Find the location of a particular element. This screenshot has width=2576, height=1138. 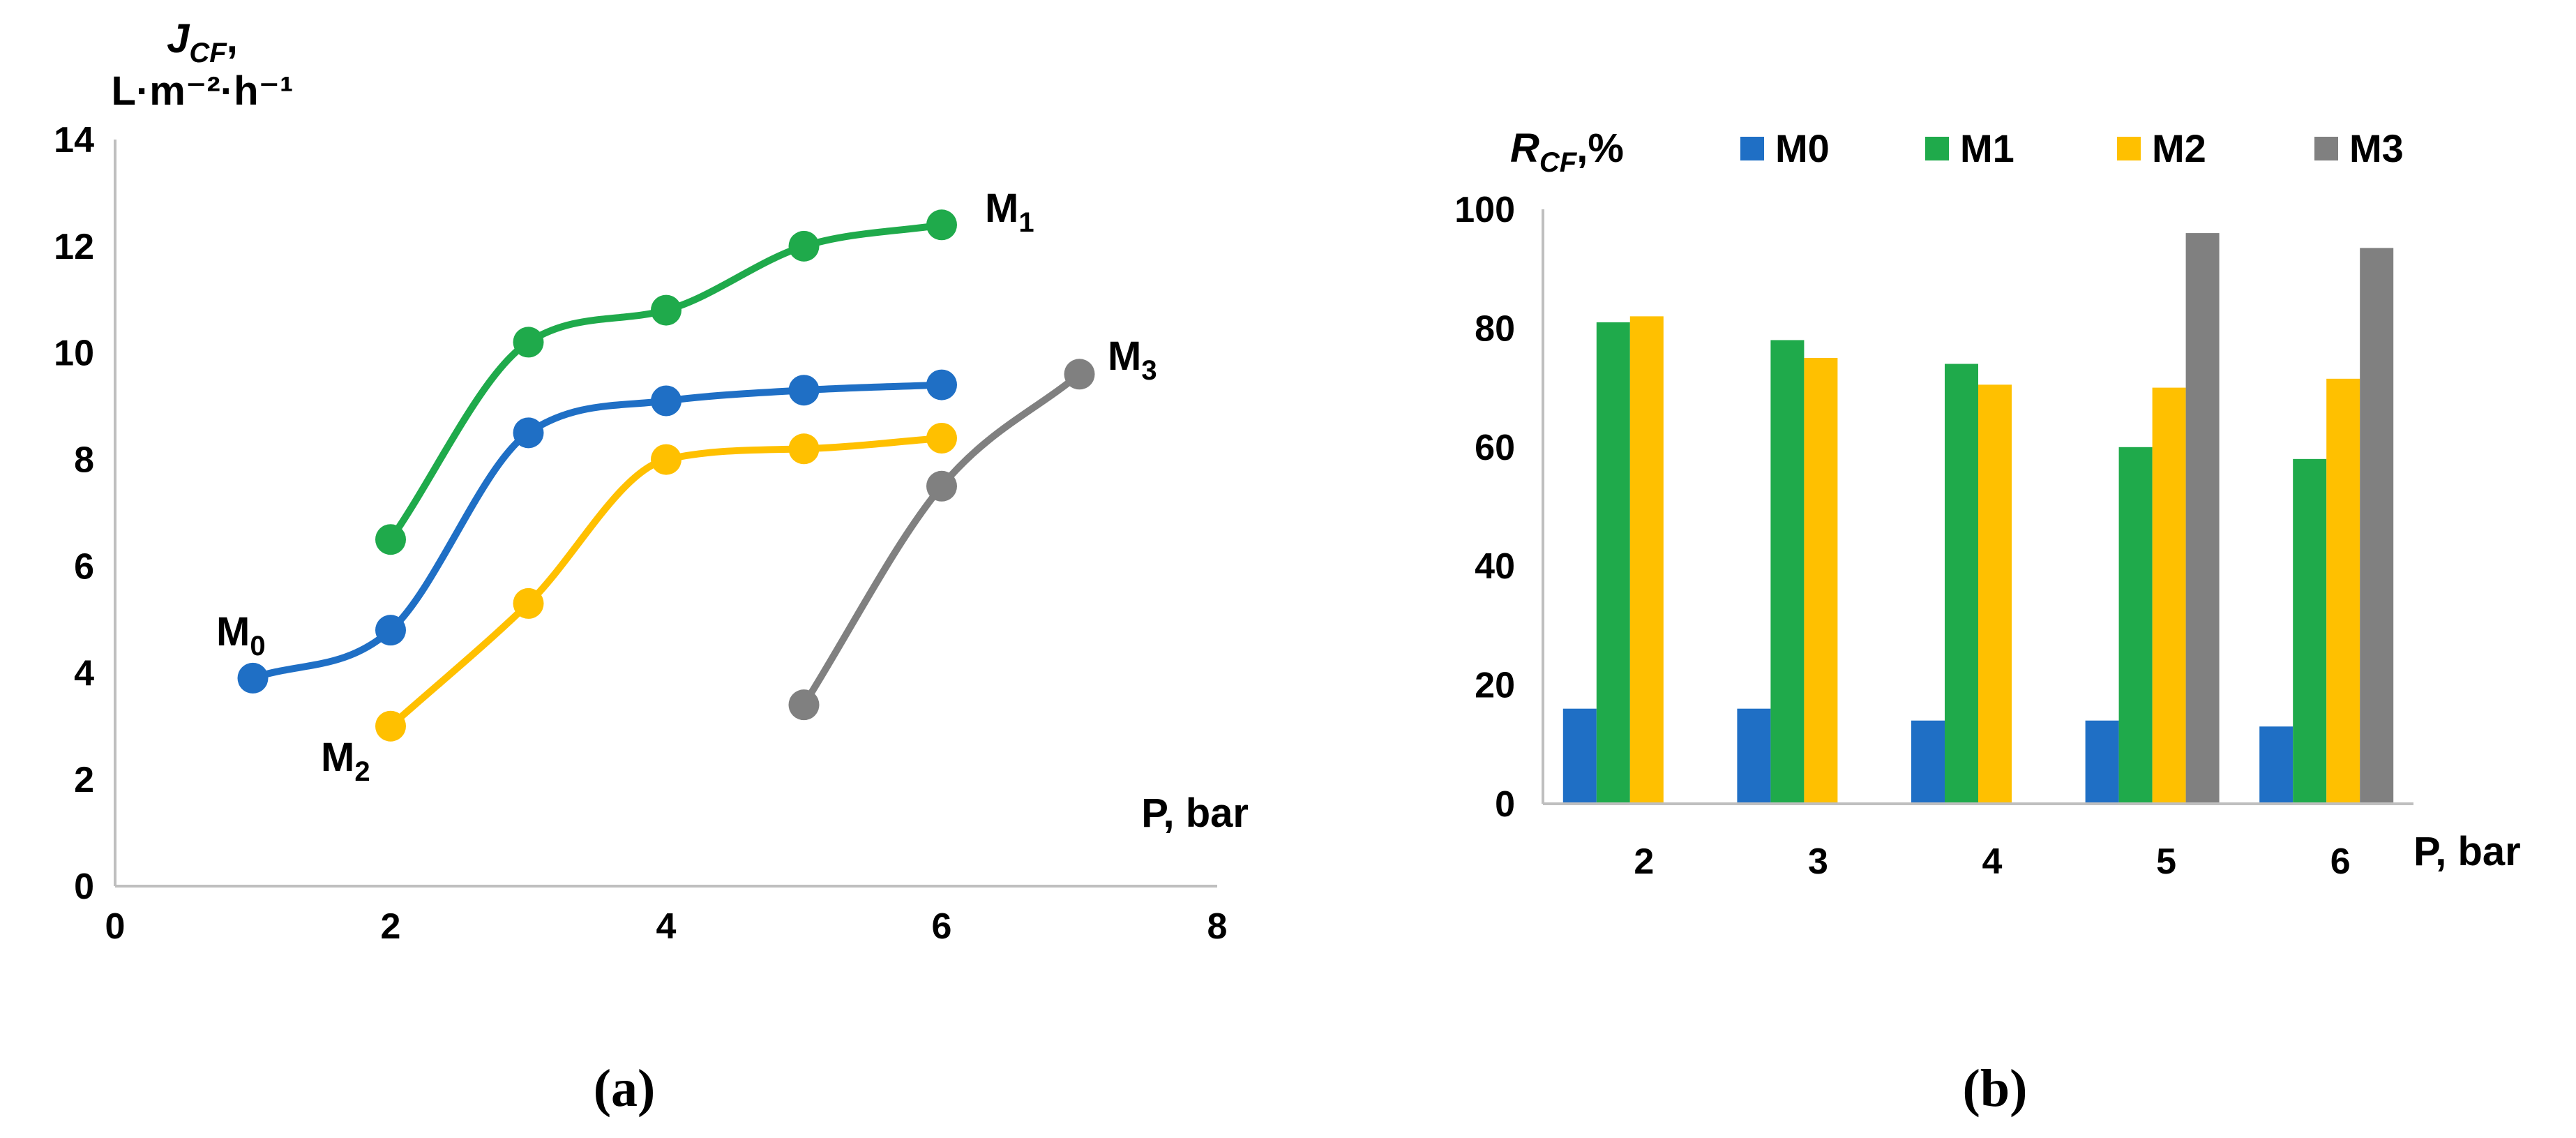

legend-swatch-m3 is located at coordinates (2326, 148).